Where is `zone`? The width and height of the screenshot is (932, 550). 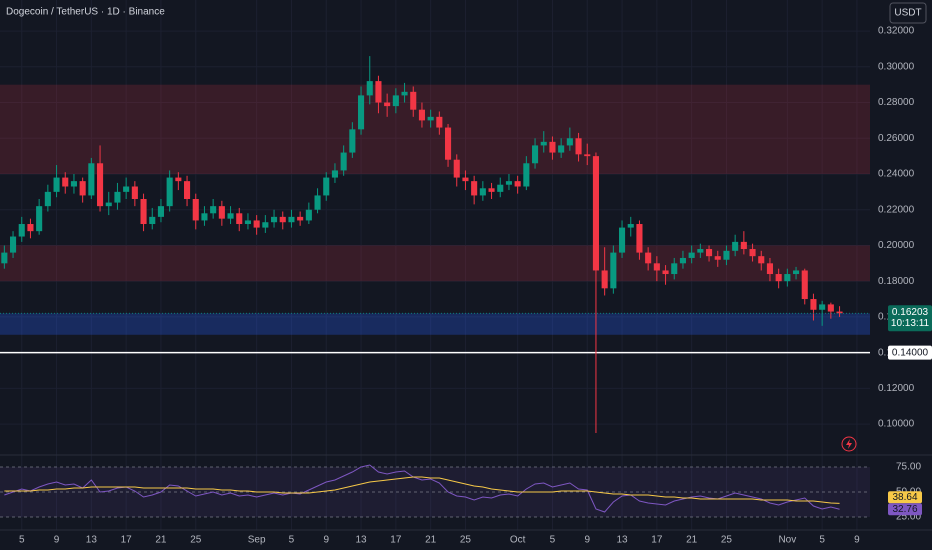
zone is located at coordinates (435, 263).